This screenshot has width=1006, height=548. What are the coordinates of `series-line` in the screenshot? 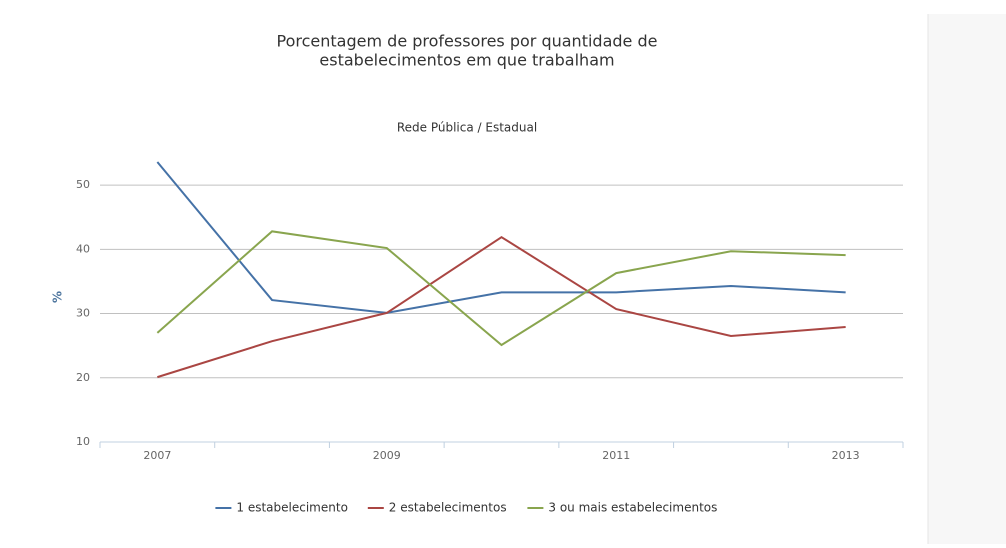 It's located at (501, 288).